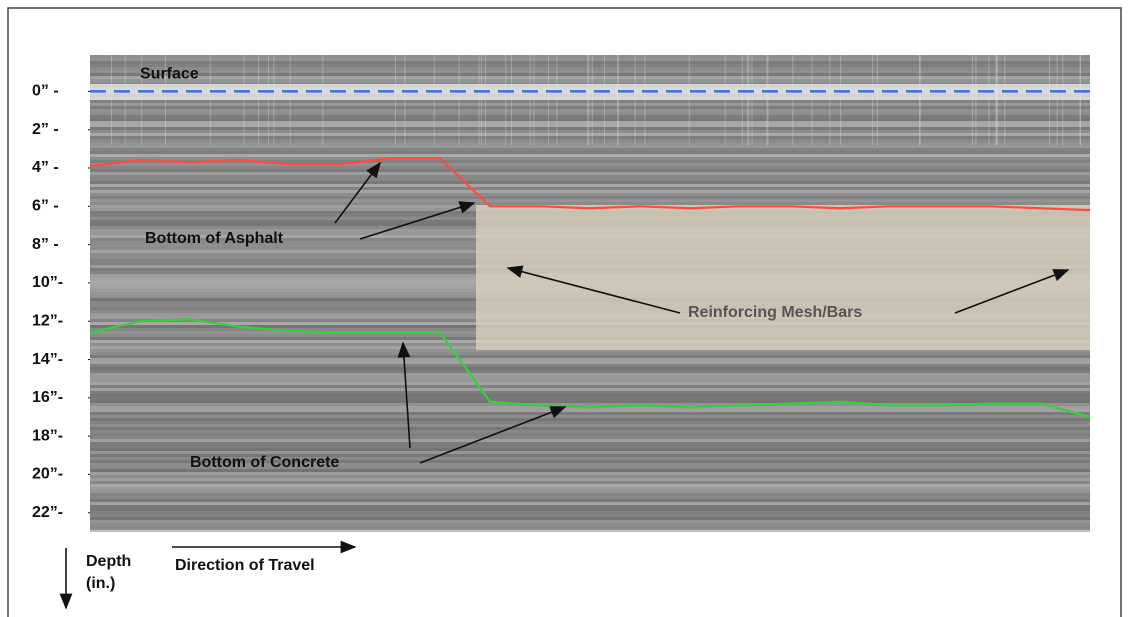 The image size is (1129, 617). I want to click on y-tick-label: 14”-, so click(47, 359).